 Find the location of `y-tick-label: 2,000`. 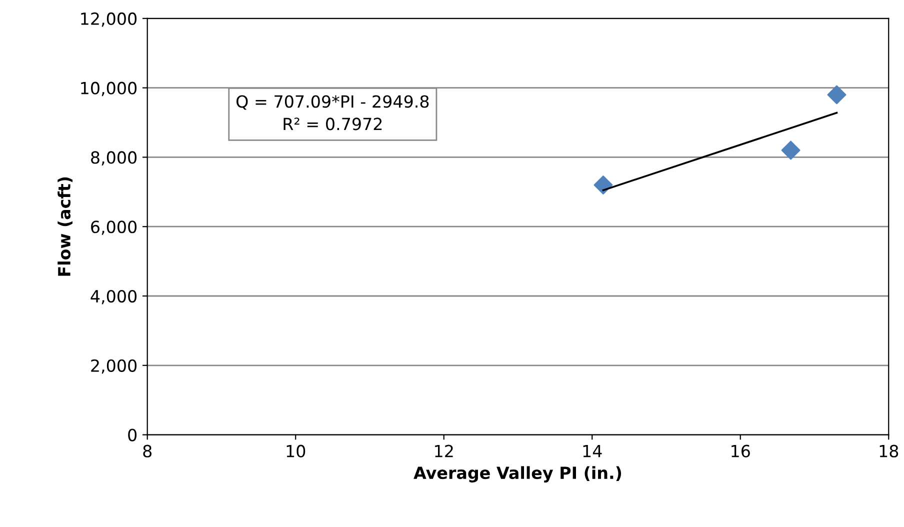

y-tick-label: 2,000 is located at coordinates (114, 366).